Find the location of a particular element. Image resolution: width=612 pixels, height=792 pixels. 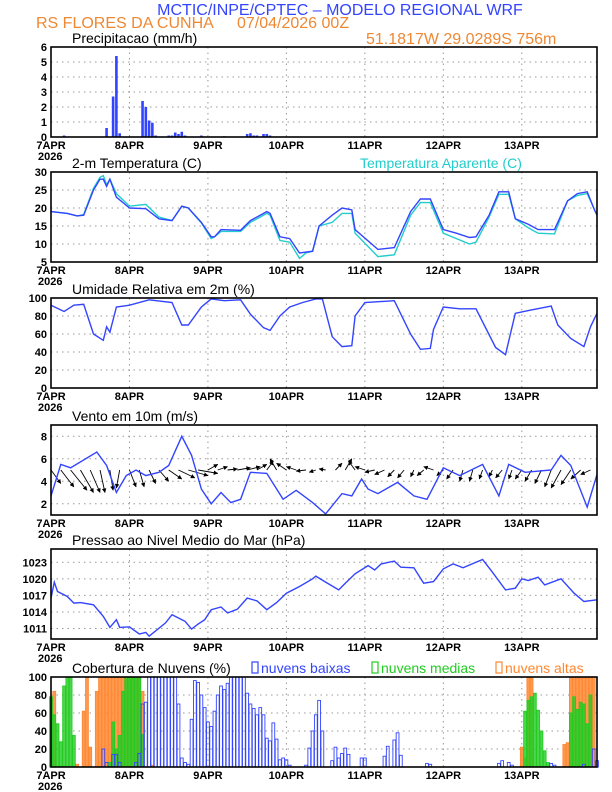

y-tick-label: 6 is located at coordinates (44, 48).